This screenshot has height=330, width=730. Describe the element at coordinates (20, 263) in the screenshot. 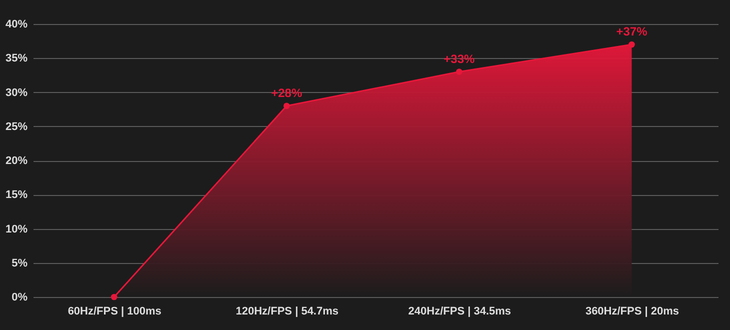

I see `y-tick-label: 5%` at that location.